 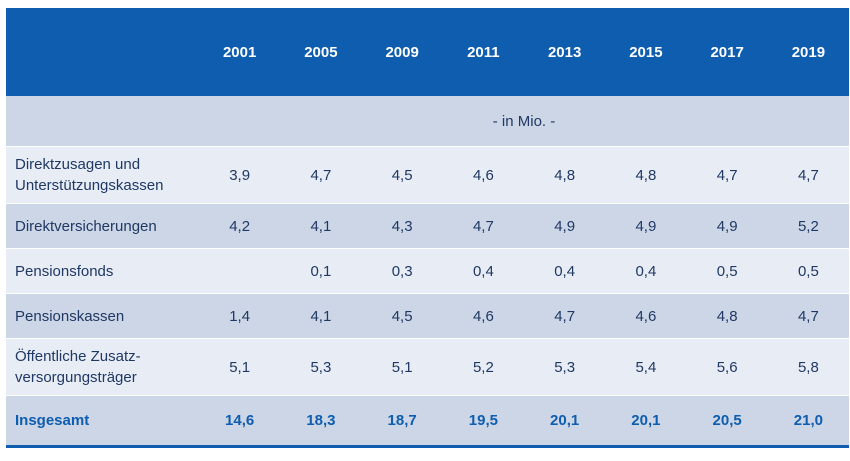 I want to click on header-corner, so click(x=102, y=52).